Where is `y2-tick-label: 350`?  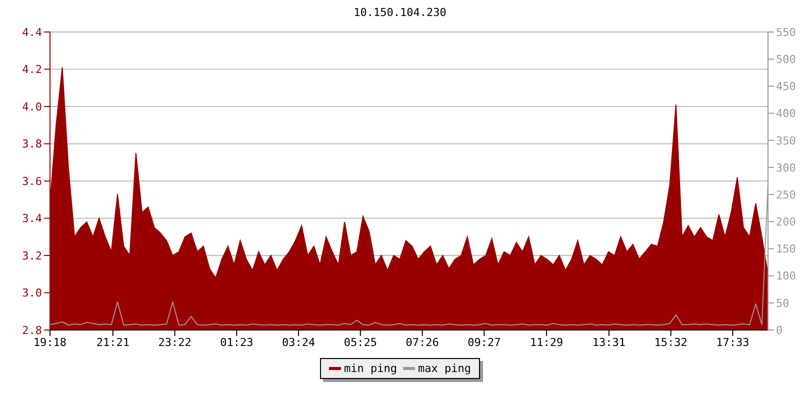 y2-tick-label: 350 is located at coordinates (786, 141).